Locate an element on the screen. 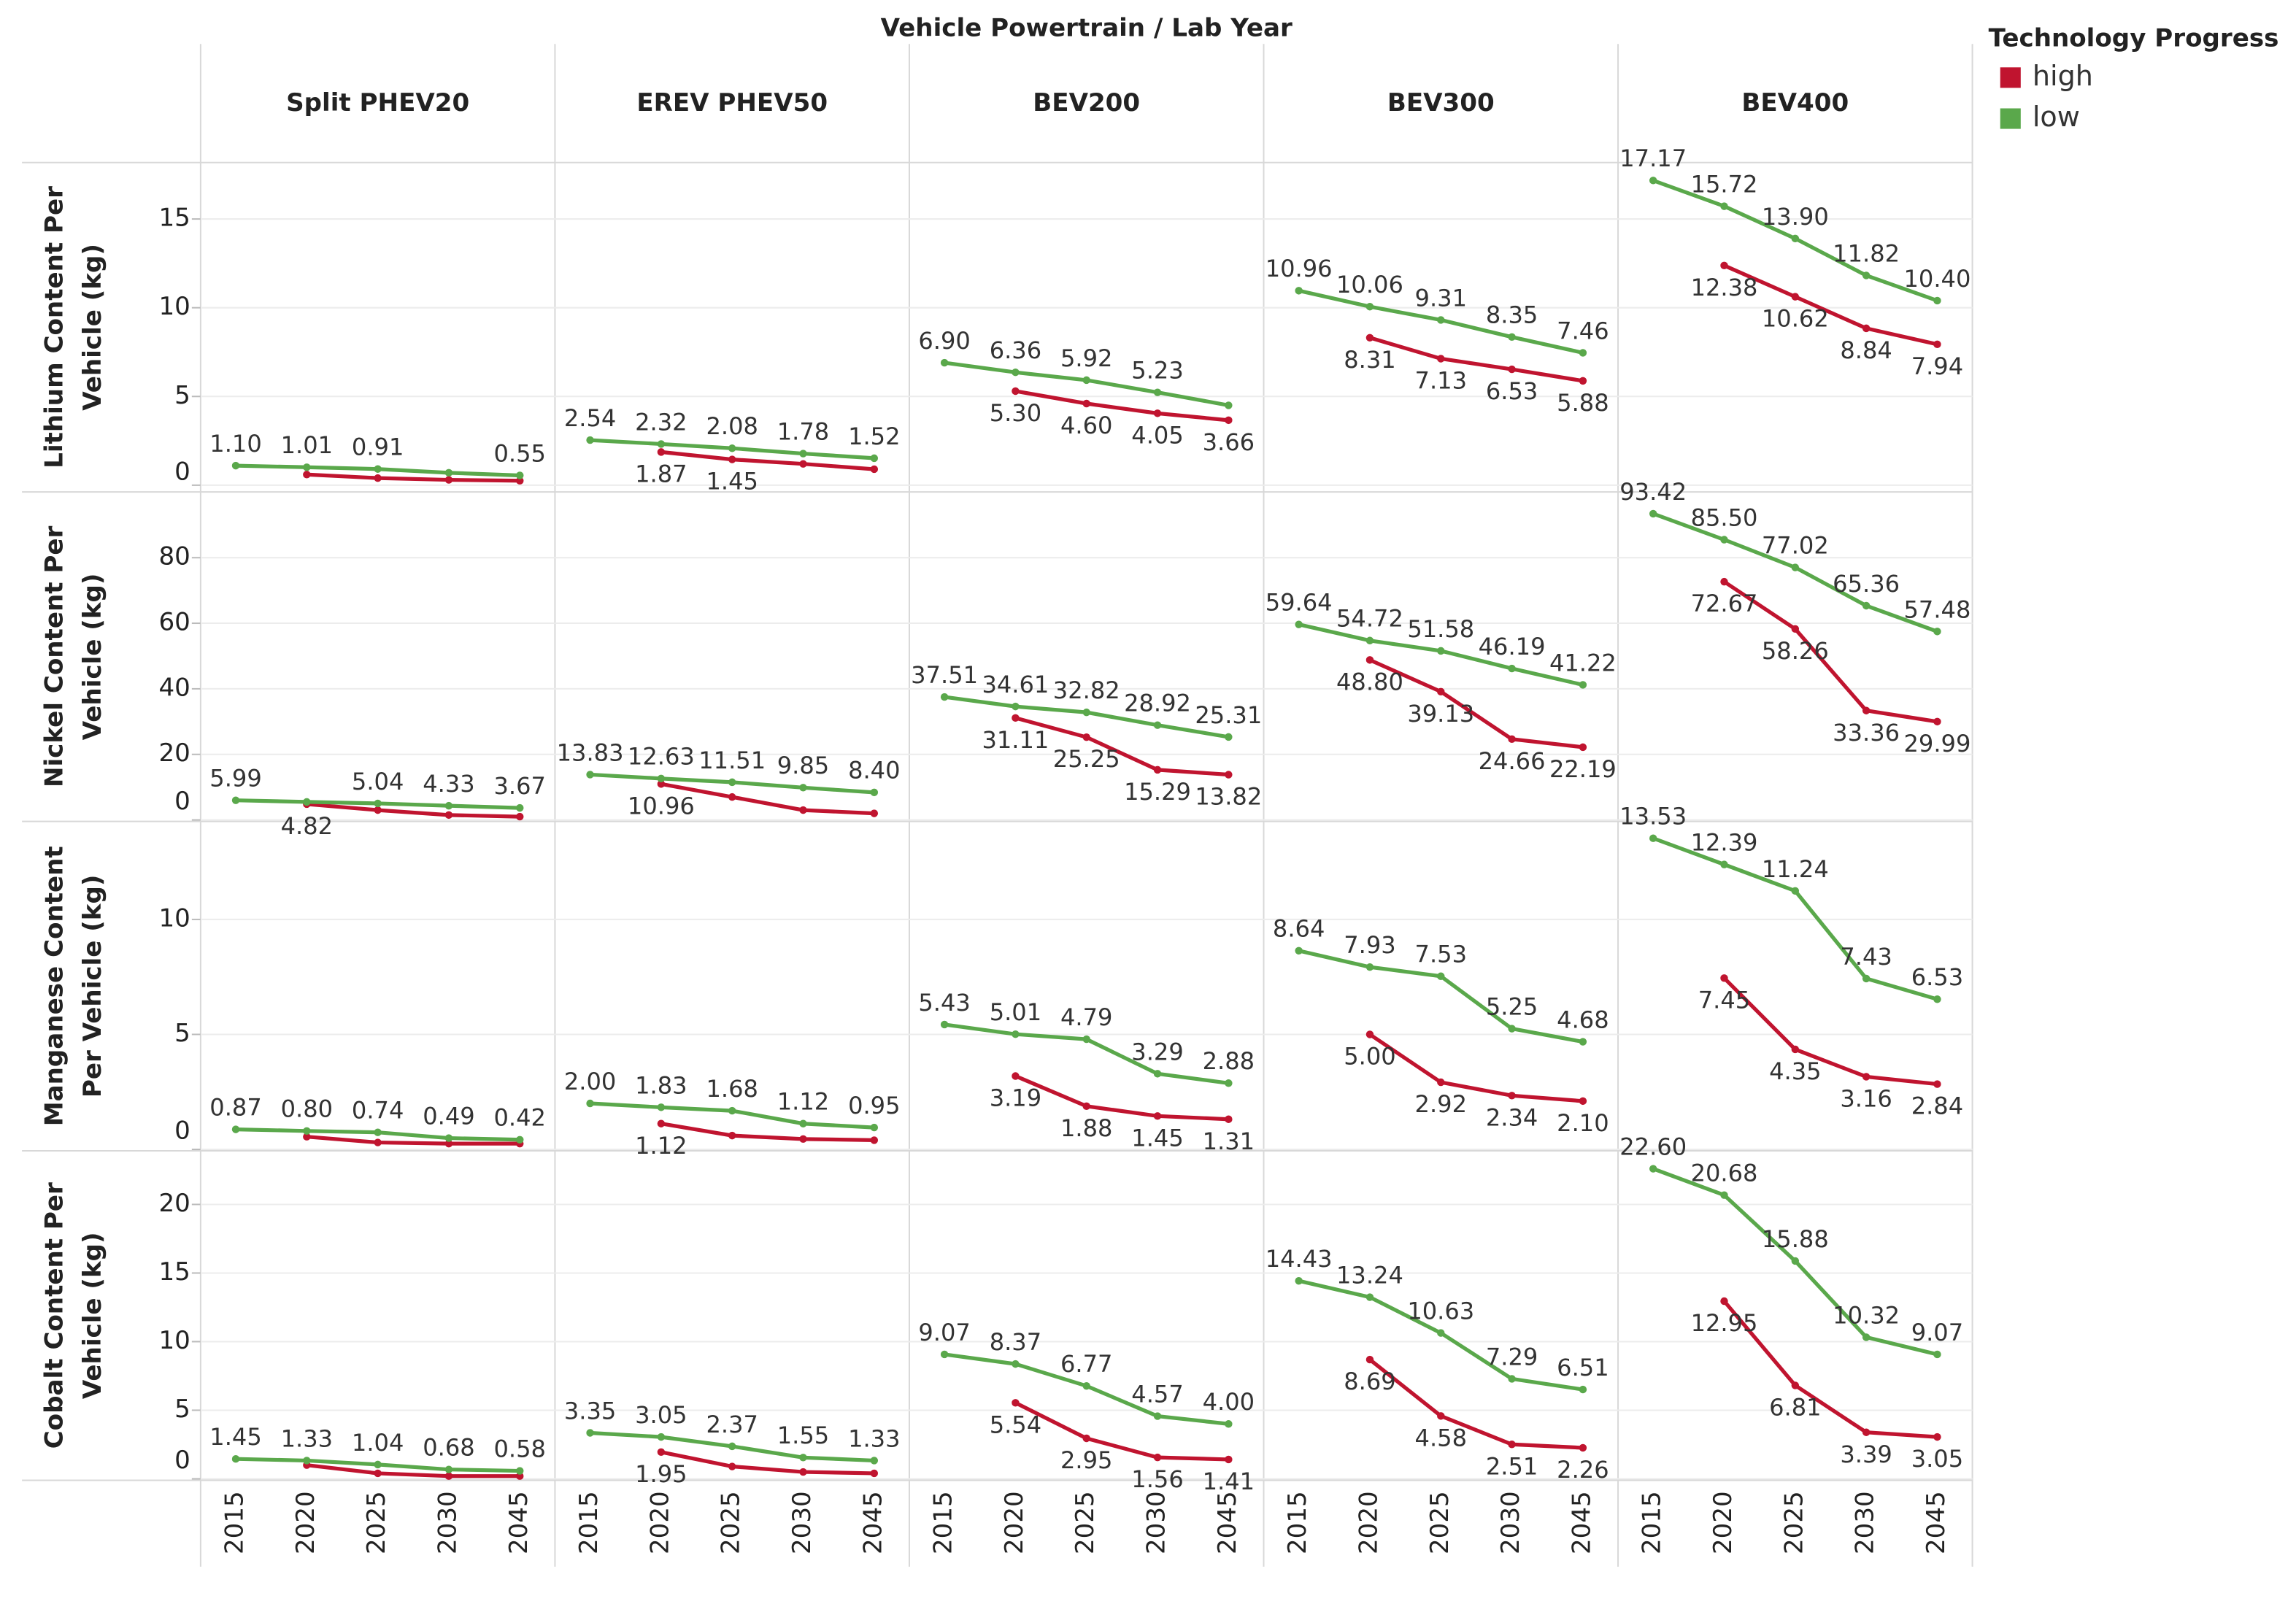 The width and height of the screenshot is (2296, 1604). data-label: 2.37 is located at coordinates (732, 1424).